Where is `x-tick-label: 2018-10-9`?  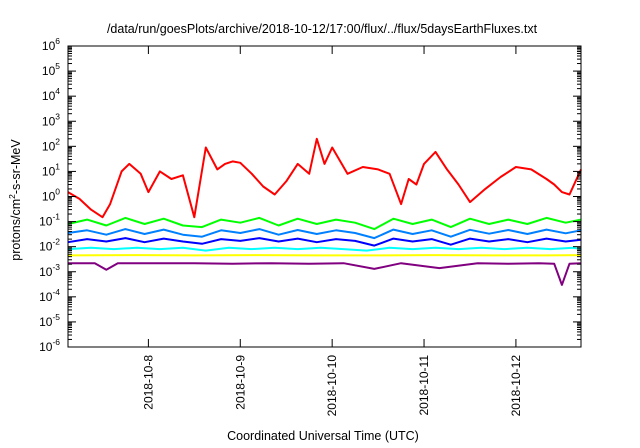 x-tick-label: 2018-10-9 is located at coordinates (240, 382).